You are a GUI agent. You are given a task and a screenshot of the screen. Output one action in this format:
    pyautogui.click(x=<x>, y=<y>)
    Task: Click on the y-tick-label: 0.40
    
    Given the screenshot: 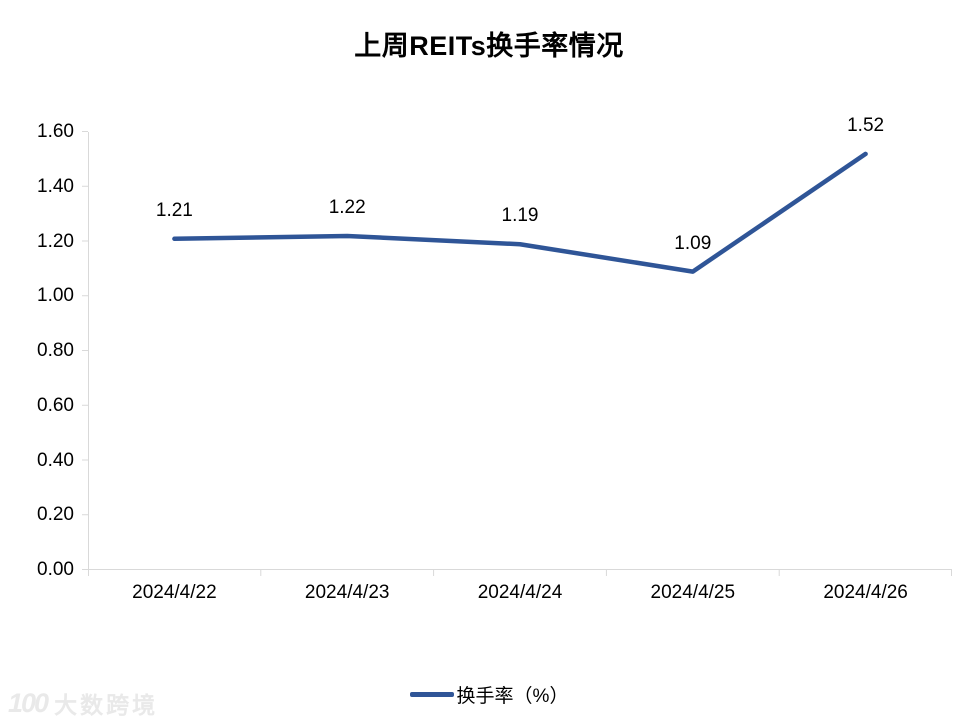 What is the action you would take?
    pyautogui.click(x=55, y=460)
    